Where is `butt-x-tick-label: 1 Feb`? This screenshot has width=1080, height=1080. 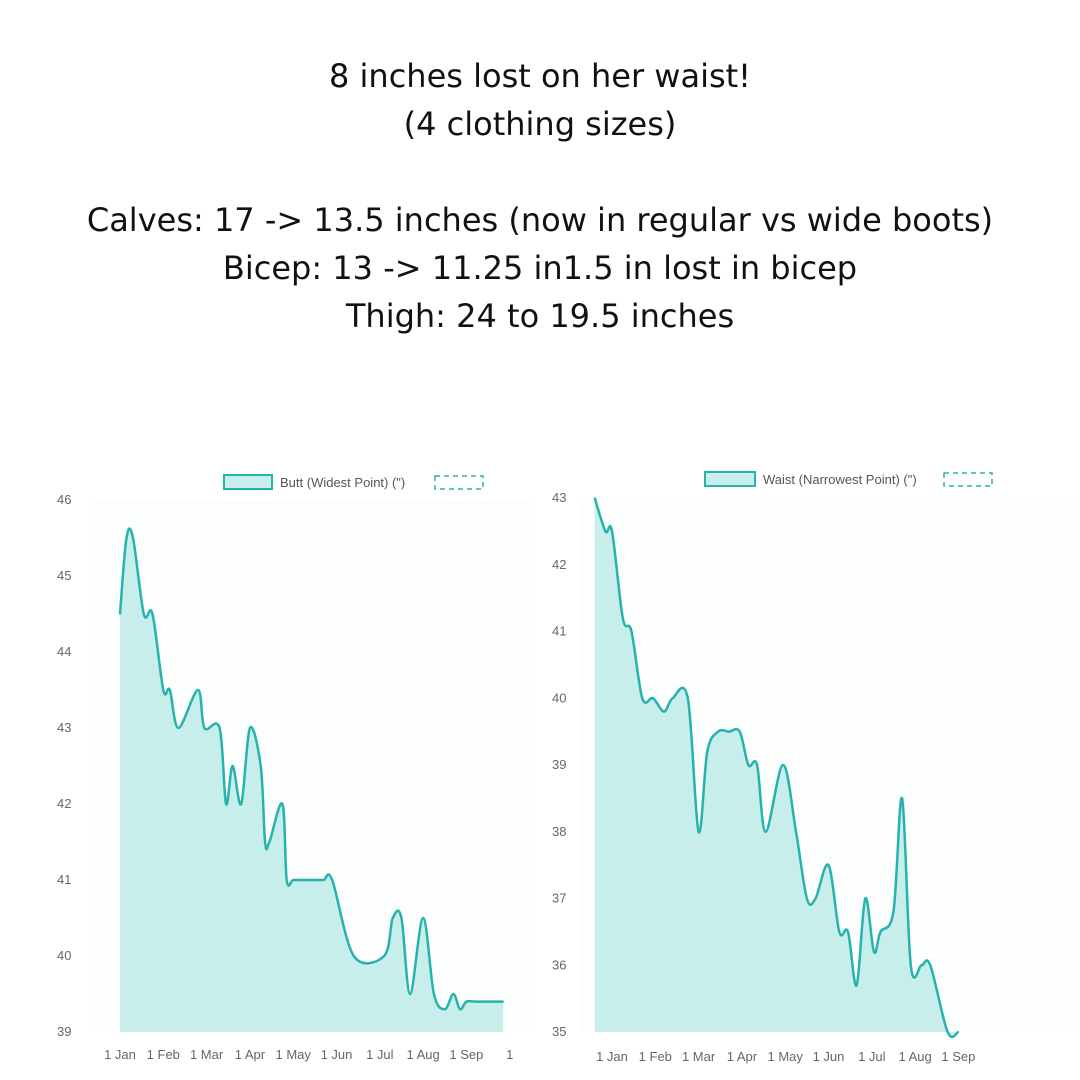
butt-x-tick-label: 1 Feb is located at coordinates (163, 1054).